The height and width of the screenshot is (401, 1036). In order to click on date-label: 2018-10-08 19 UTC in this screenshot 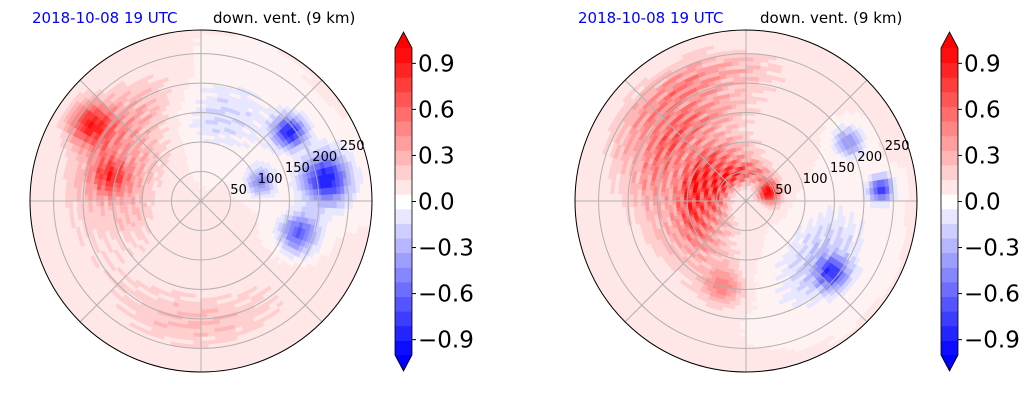, I will do `click(105, 18)`.